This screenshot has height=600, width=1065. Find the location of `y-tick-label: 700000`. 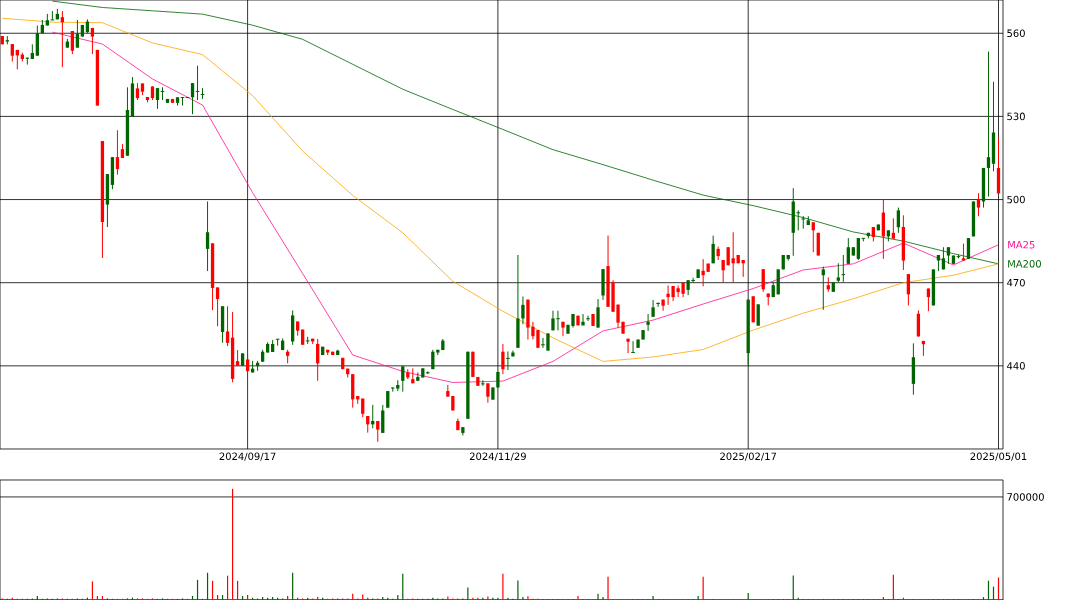

y-tick-label: 700000 is located at coordinates (1025, 497).